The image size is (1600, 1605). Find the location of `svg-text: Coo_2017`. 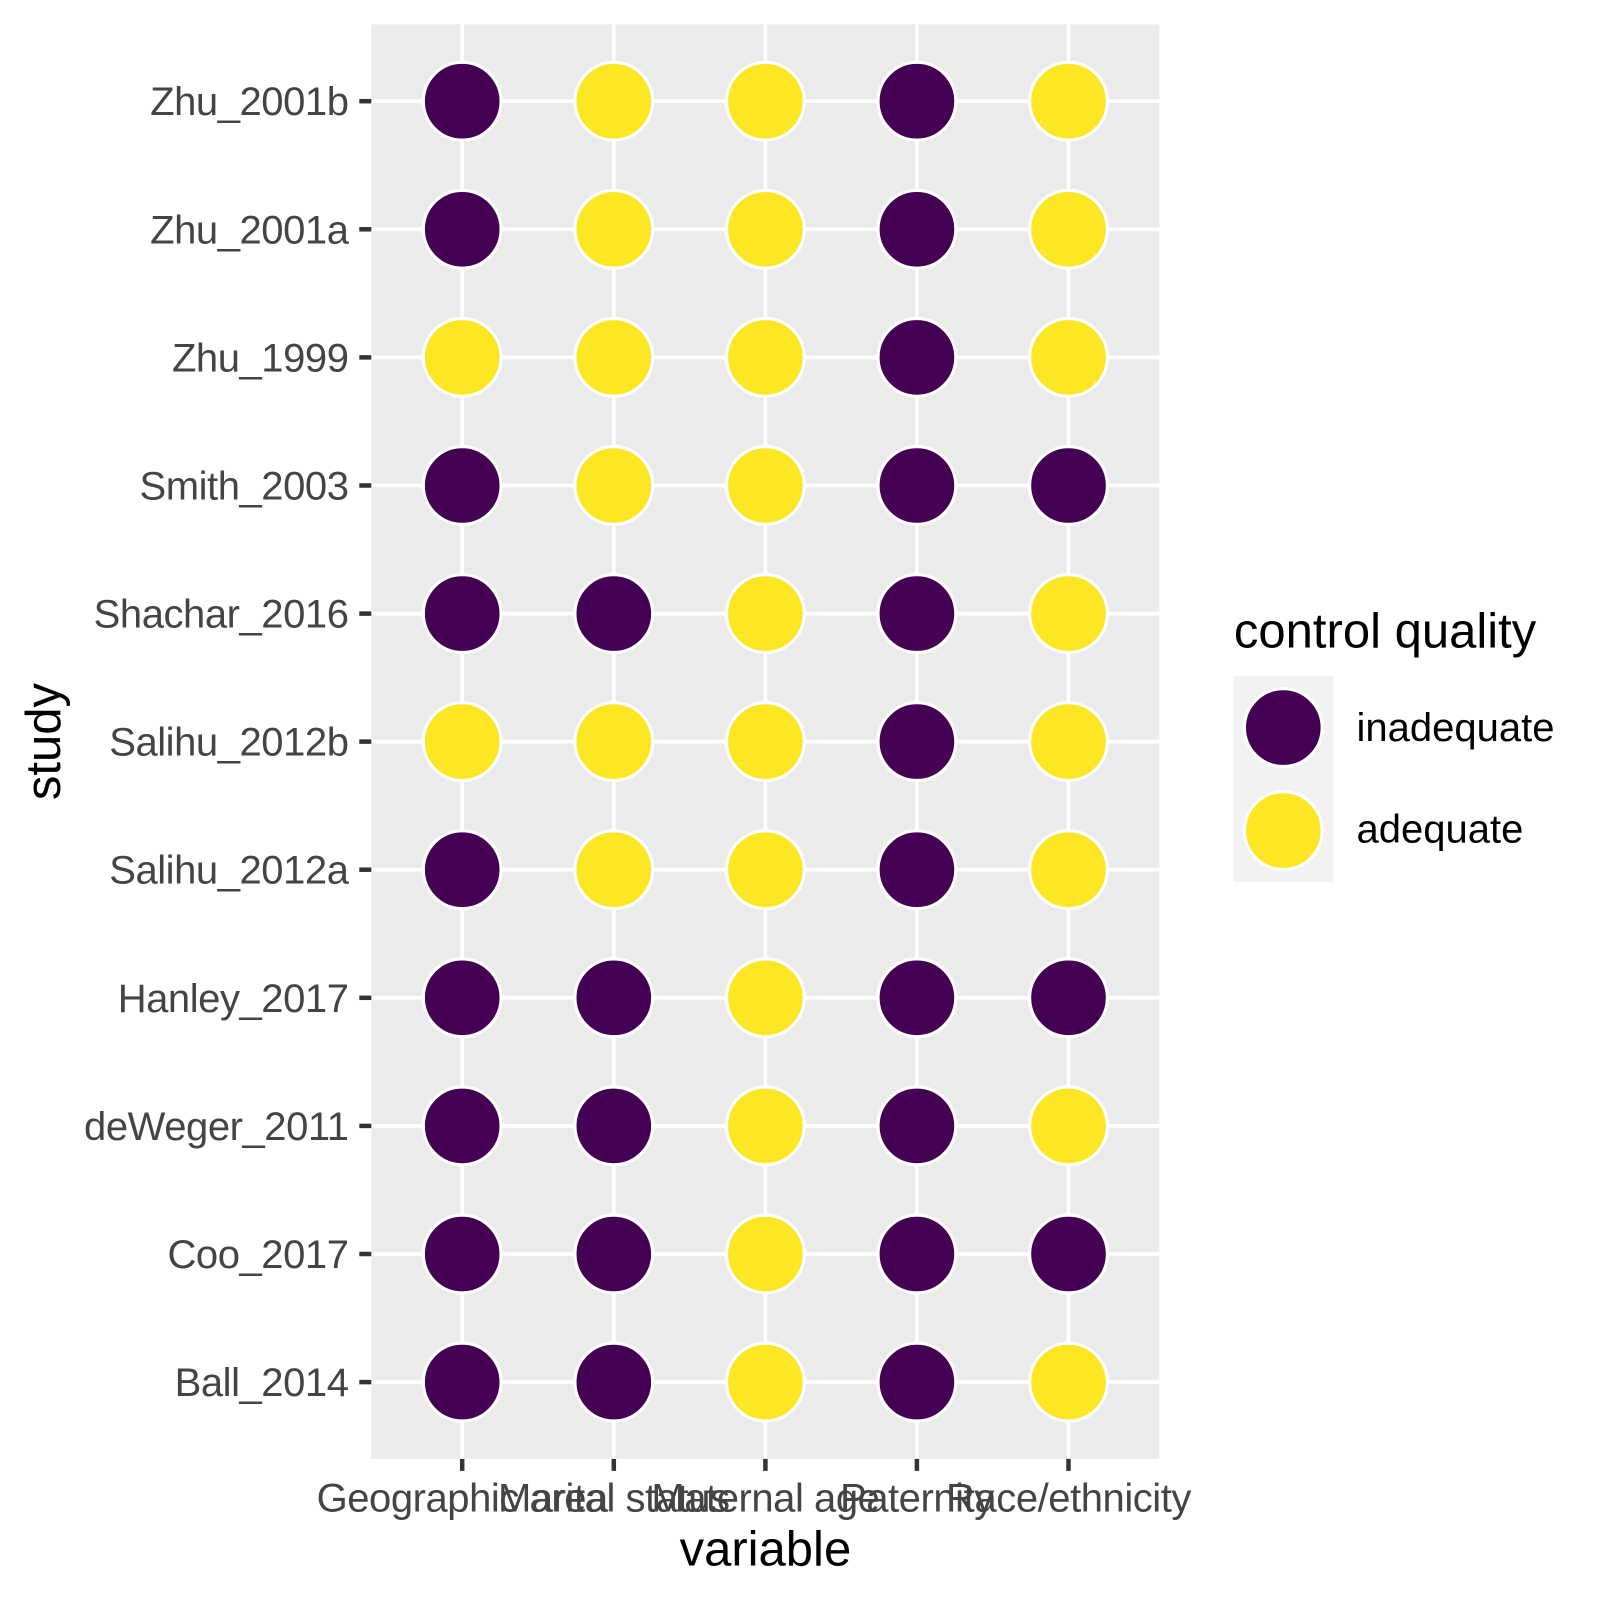

svg-text: Coo_2017 is located at coordinates (257, 1255).